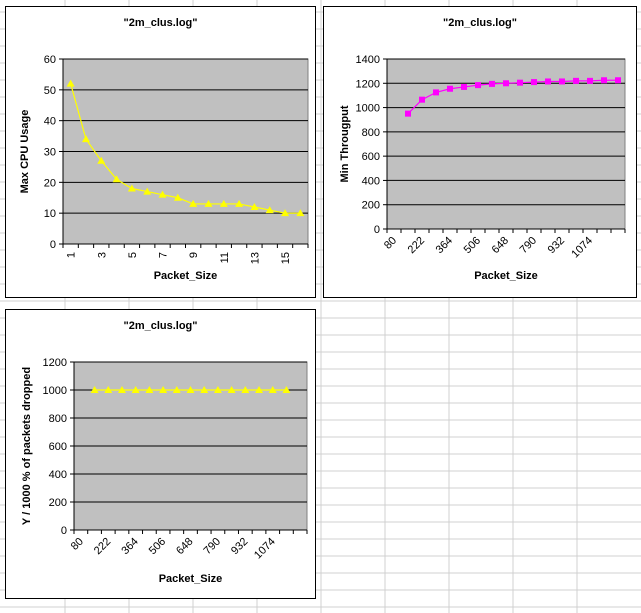  What do you see at coordinates (368, 60) in the screenshot?
I see `y-tick-label: 1400` at bounding box center [368, 60].